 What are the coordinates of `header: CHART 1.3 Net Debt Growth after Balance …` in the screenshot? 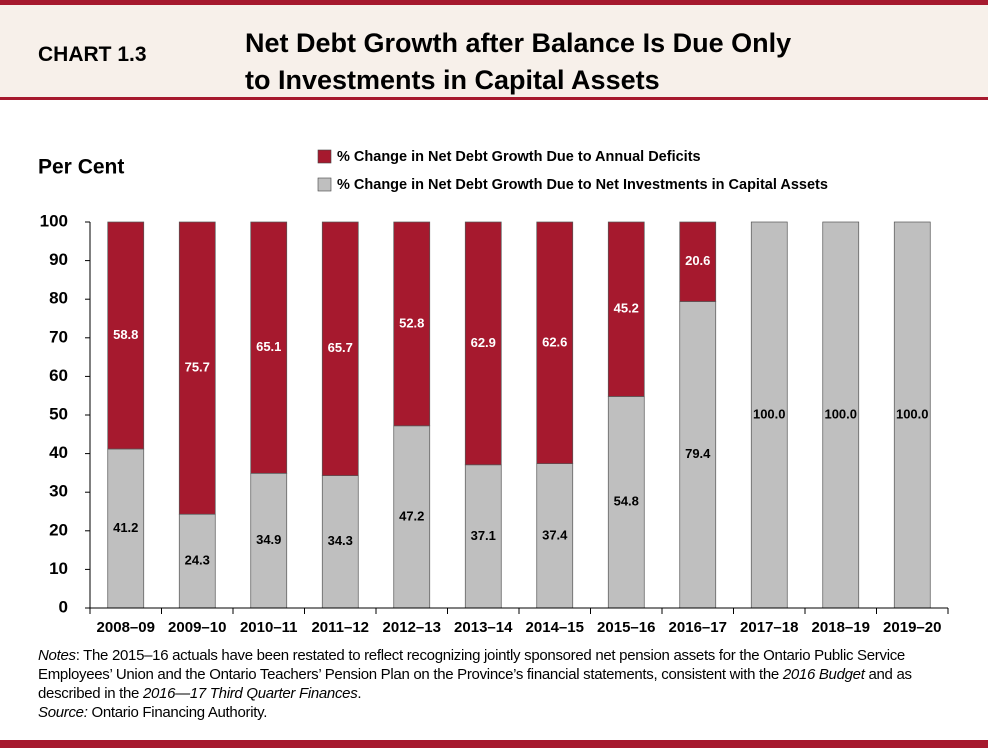 It's located at (494, 50).